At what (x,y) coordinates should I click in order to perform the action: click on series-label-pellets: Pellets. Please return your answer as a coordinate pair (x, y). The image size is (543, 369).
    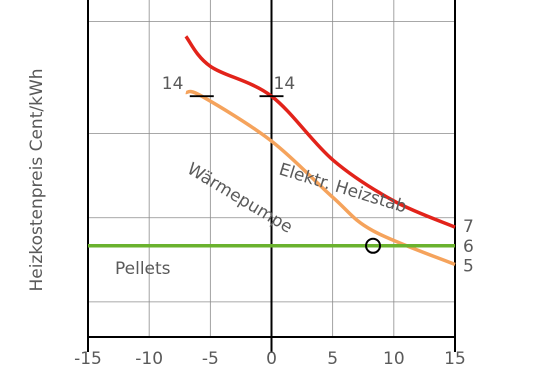
    Looking at the image, I should click on (143, 269).